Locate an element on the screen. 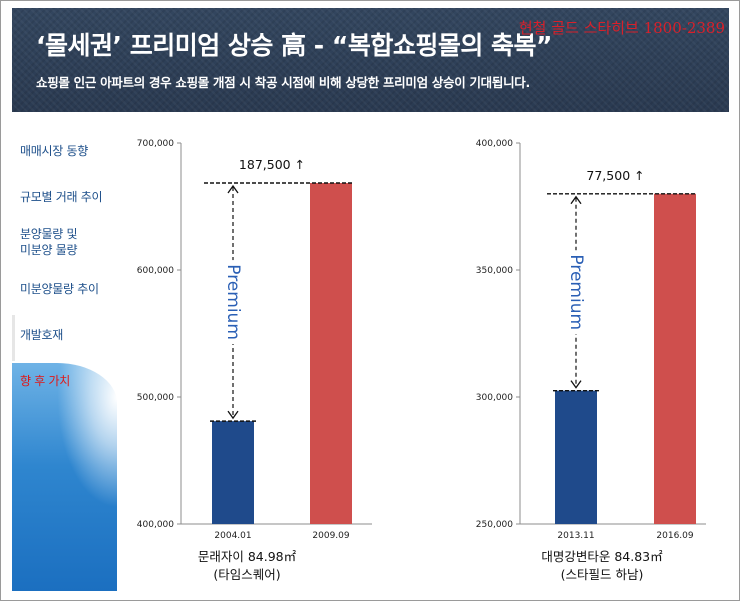 This screenshot has height=601, width=740. y-tick-label: 600,000 is located at coordinates (155, 271).